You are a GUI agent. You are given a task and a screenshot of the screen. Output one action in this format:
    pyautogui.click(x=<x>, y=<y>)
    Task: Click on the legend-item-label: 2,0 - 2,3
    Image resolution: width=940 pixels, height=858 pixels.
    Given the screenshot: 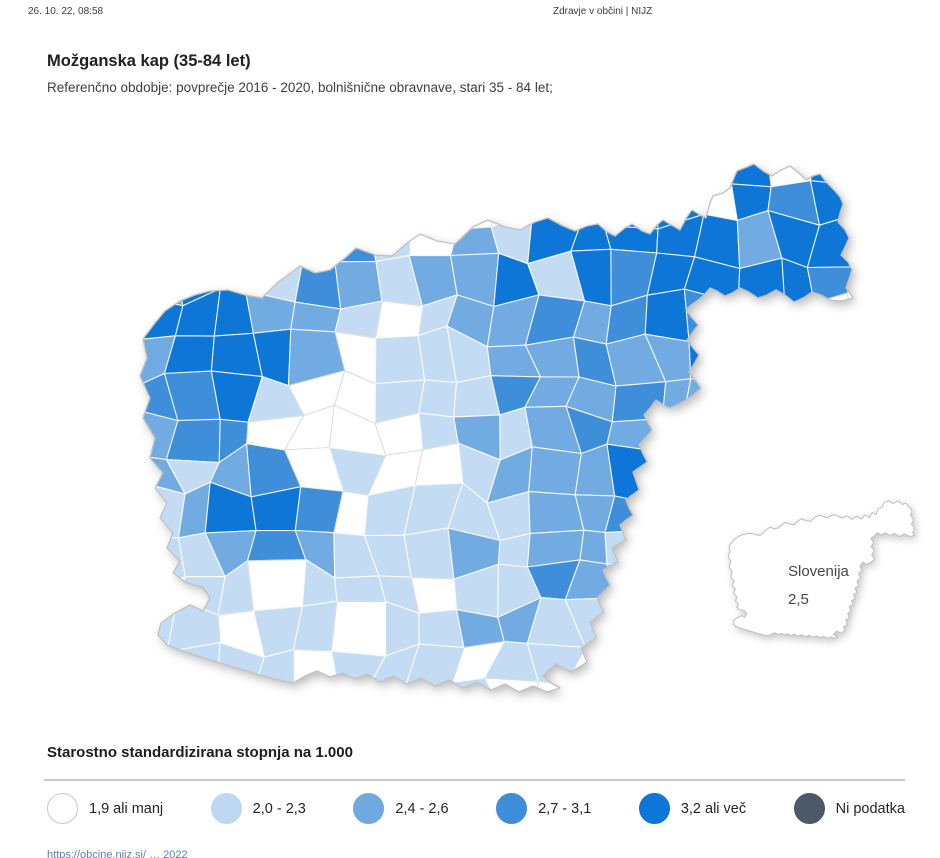 What is the action you would take?
    pyautogui.click(x=279, y=808)
    